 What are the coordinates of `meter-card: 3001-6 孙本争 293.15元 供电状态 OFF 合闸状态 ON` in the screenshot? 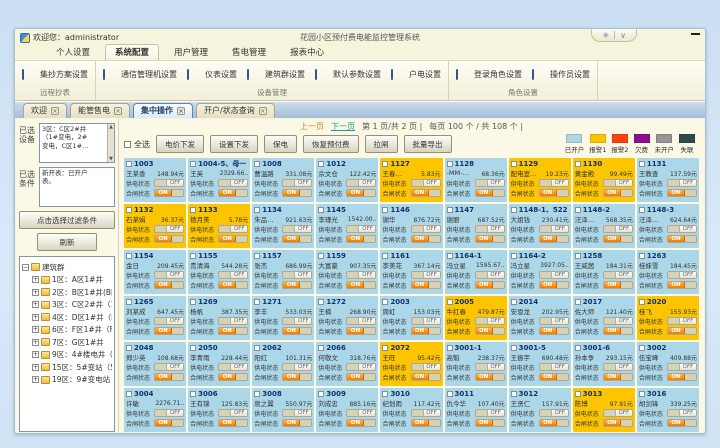 It's located at (603, 364).